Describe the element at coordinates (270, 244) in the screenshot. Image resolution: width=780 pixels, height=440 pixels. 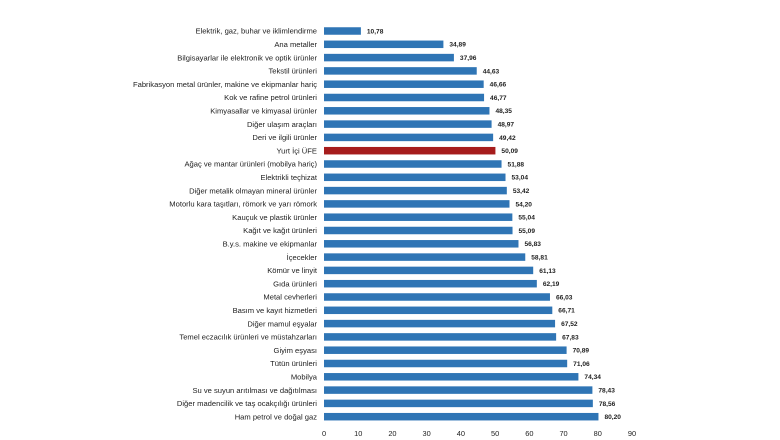
I see `category-label: B.y.s. makine ve ekipmanlar` at that location.